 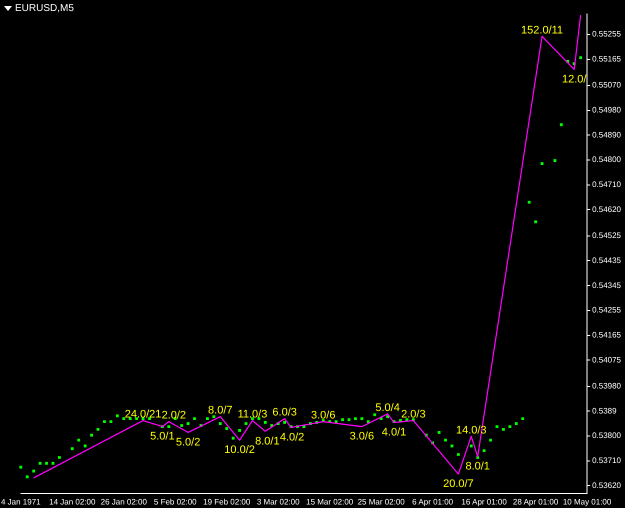 What do you see at coordinates (607, 359) in the screenshot?
I see `y-tick-label: 0.54075` at bounding box center [607, 359].